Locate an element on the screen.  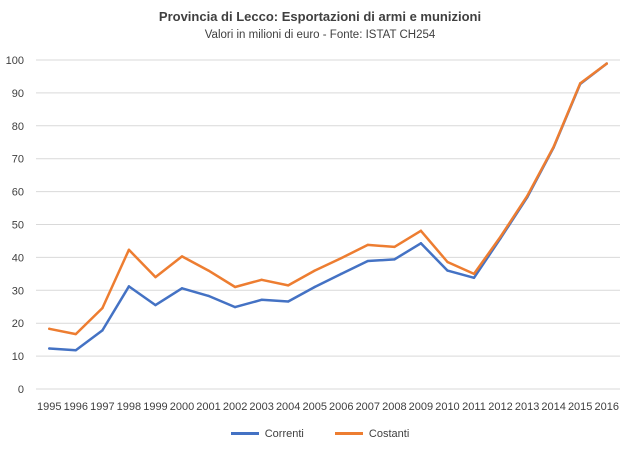
y-tick-label: 80 is located at coordinates (18, 127).